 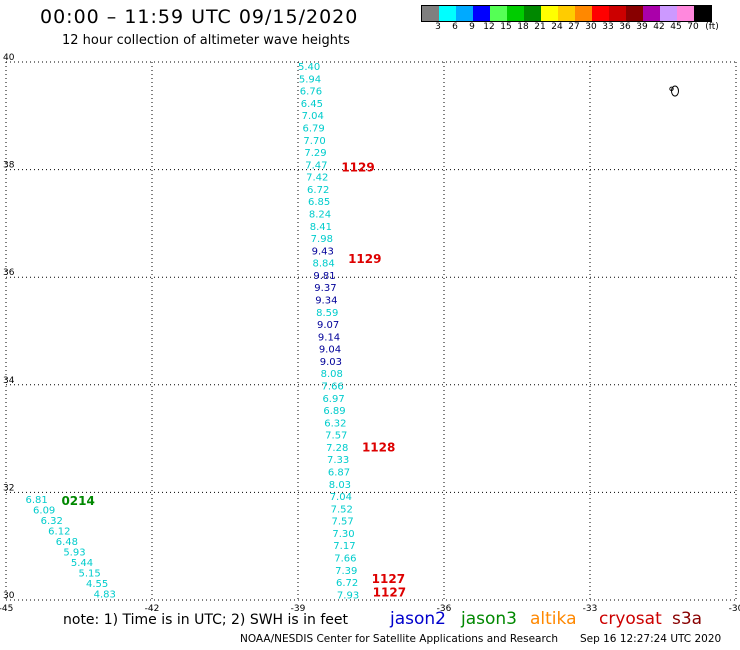 I want to click on wave-height-value: 7.70, so click(x=314, y=141).